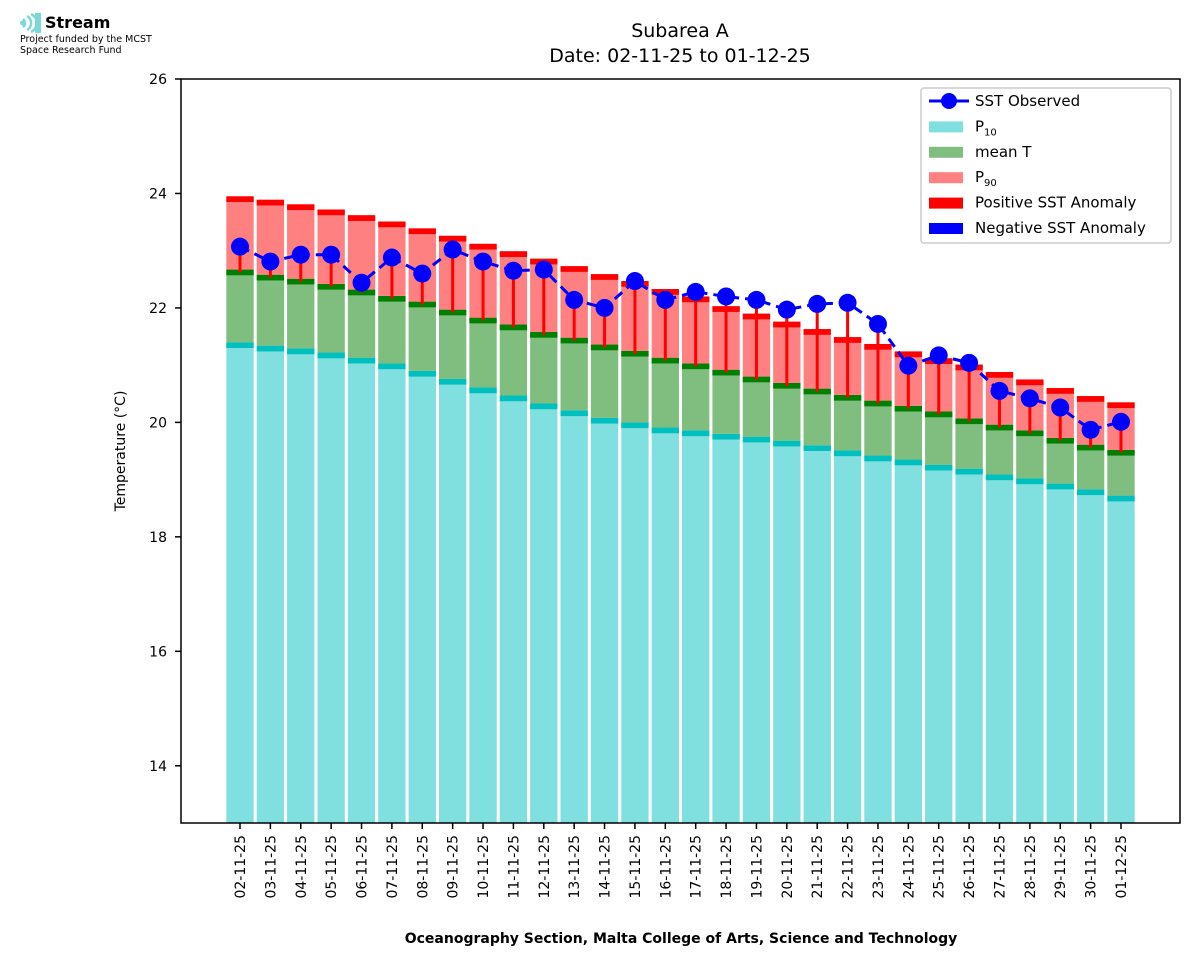 The height and width of the screenshot is (967, 1200). I want to click on y-tick-label: 18, so click(158, 538).